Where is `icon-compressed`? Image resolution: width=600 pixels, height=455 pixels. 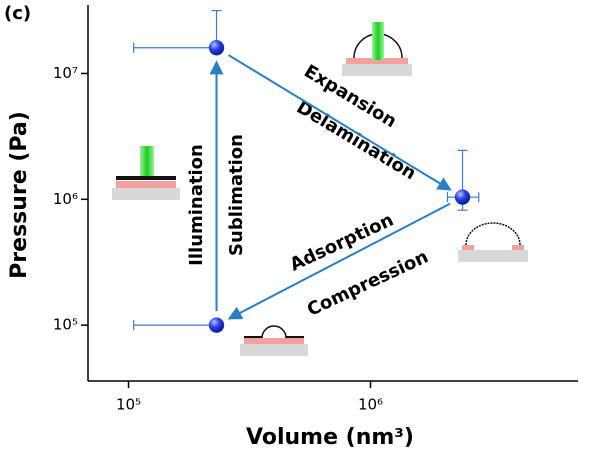
icon-compressed is located at coordinates (274, 340).